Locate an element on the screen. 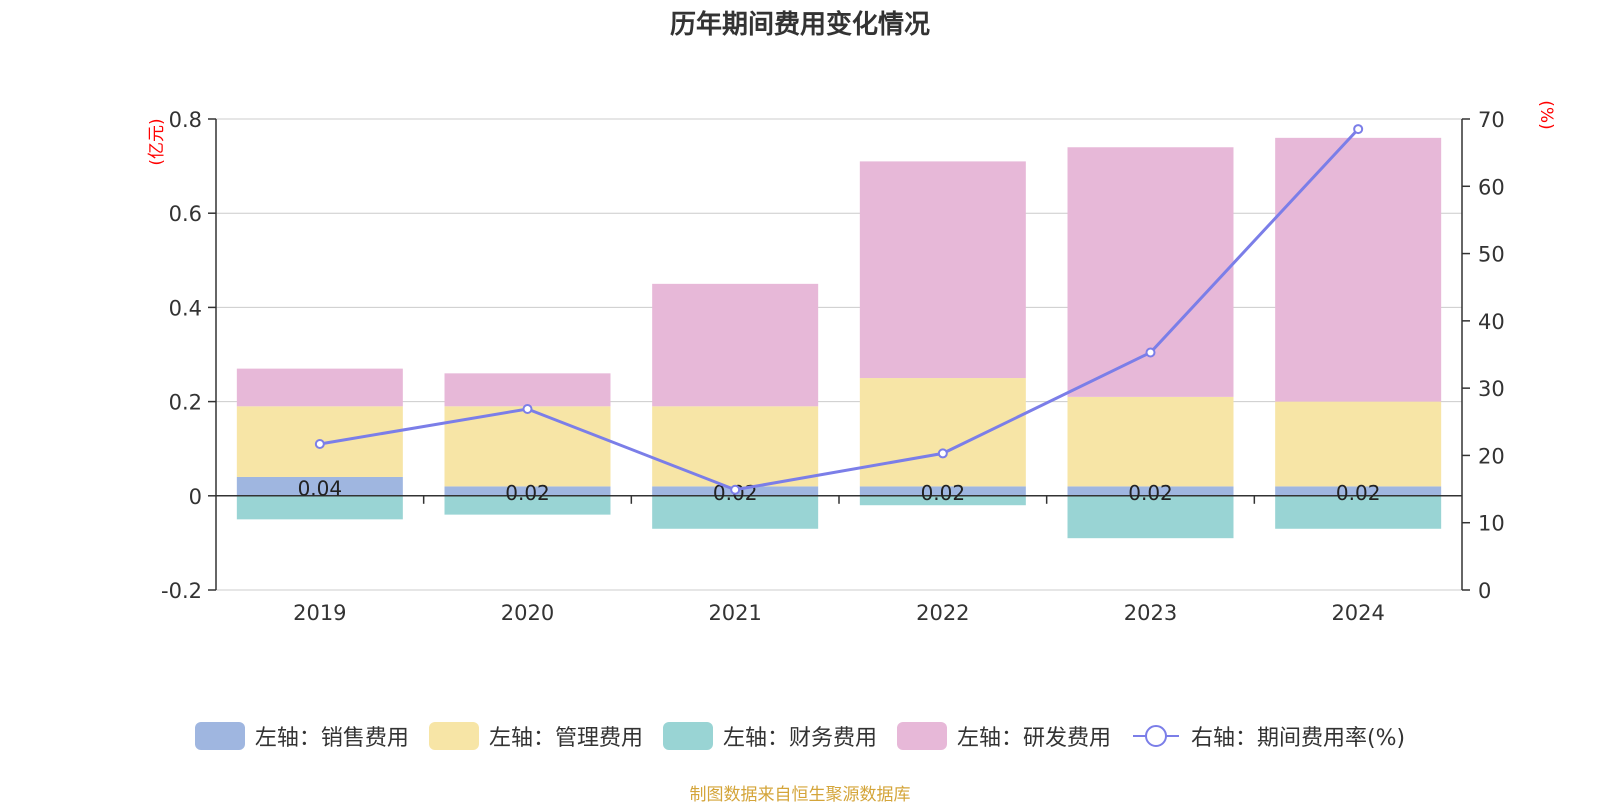 Image resolution: width=1600 pixels, height=805 pixels. right-axis-tick-label: 20 is located at coordinates (1491, 456).